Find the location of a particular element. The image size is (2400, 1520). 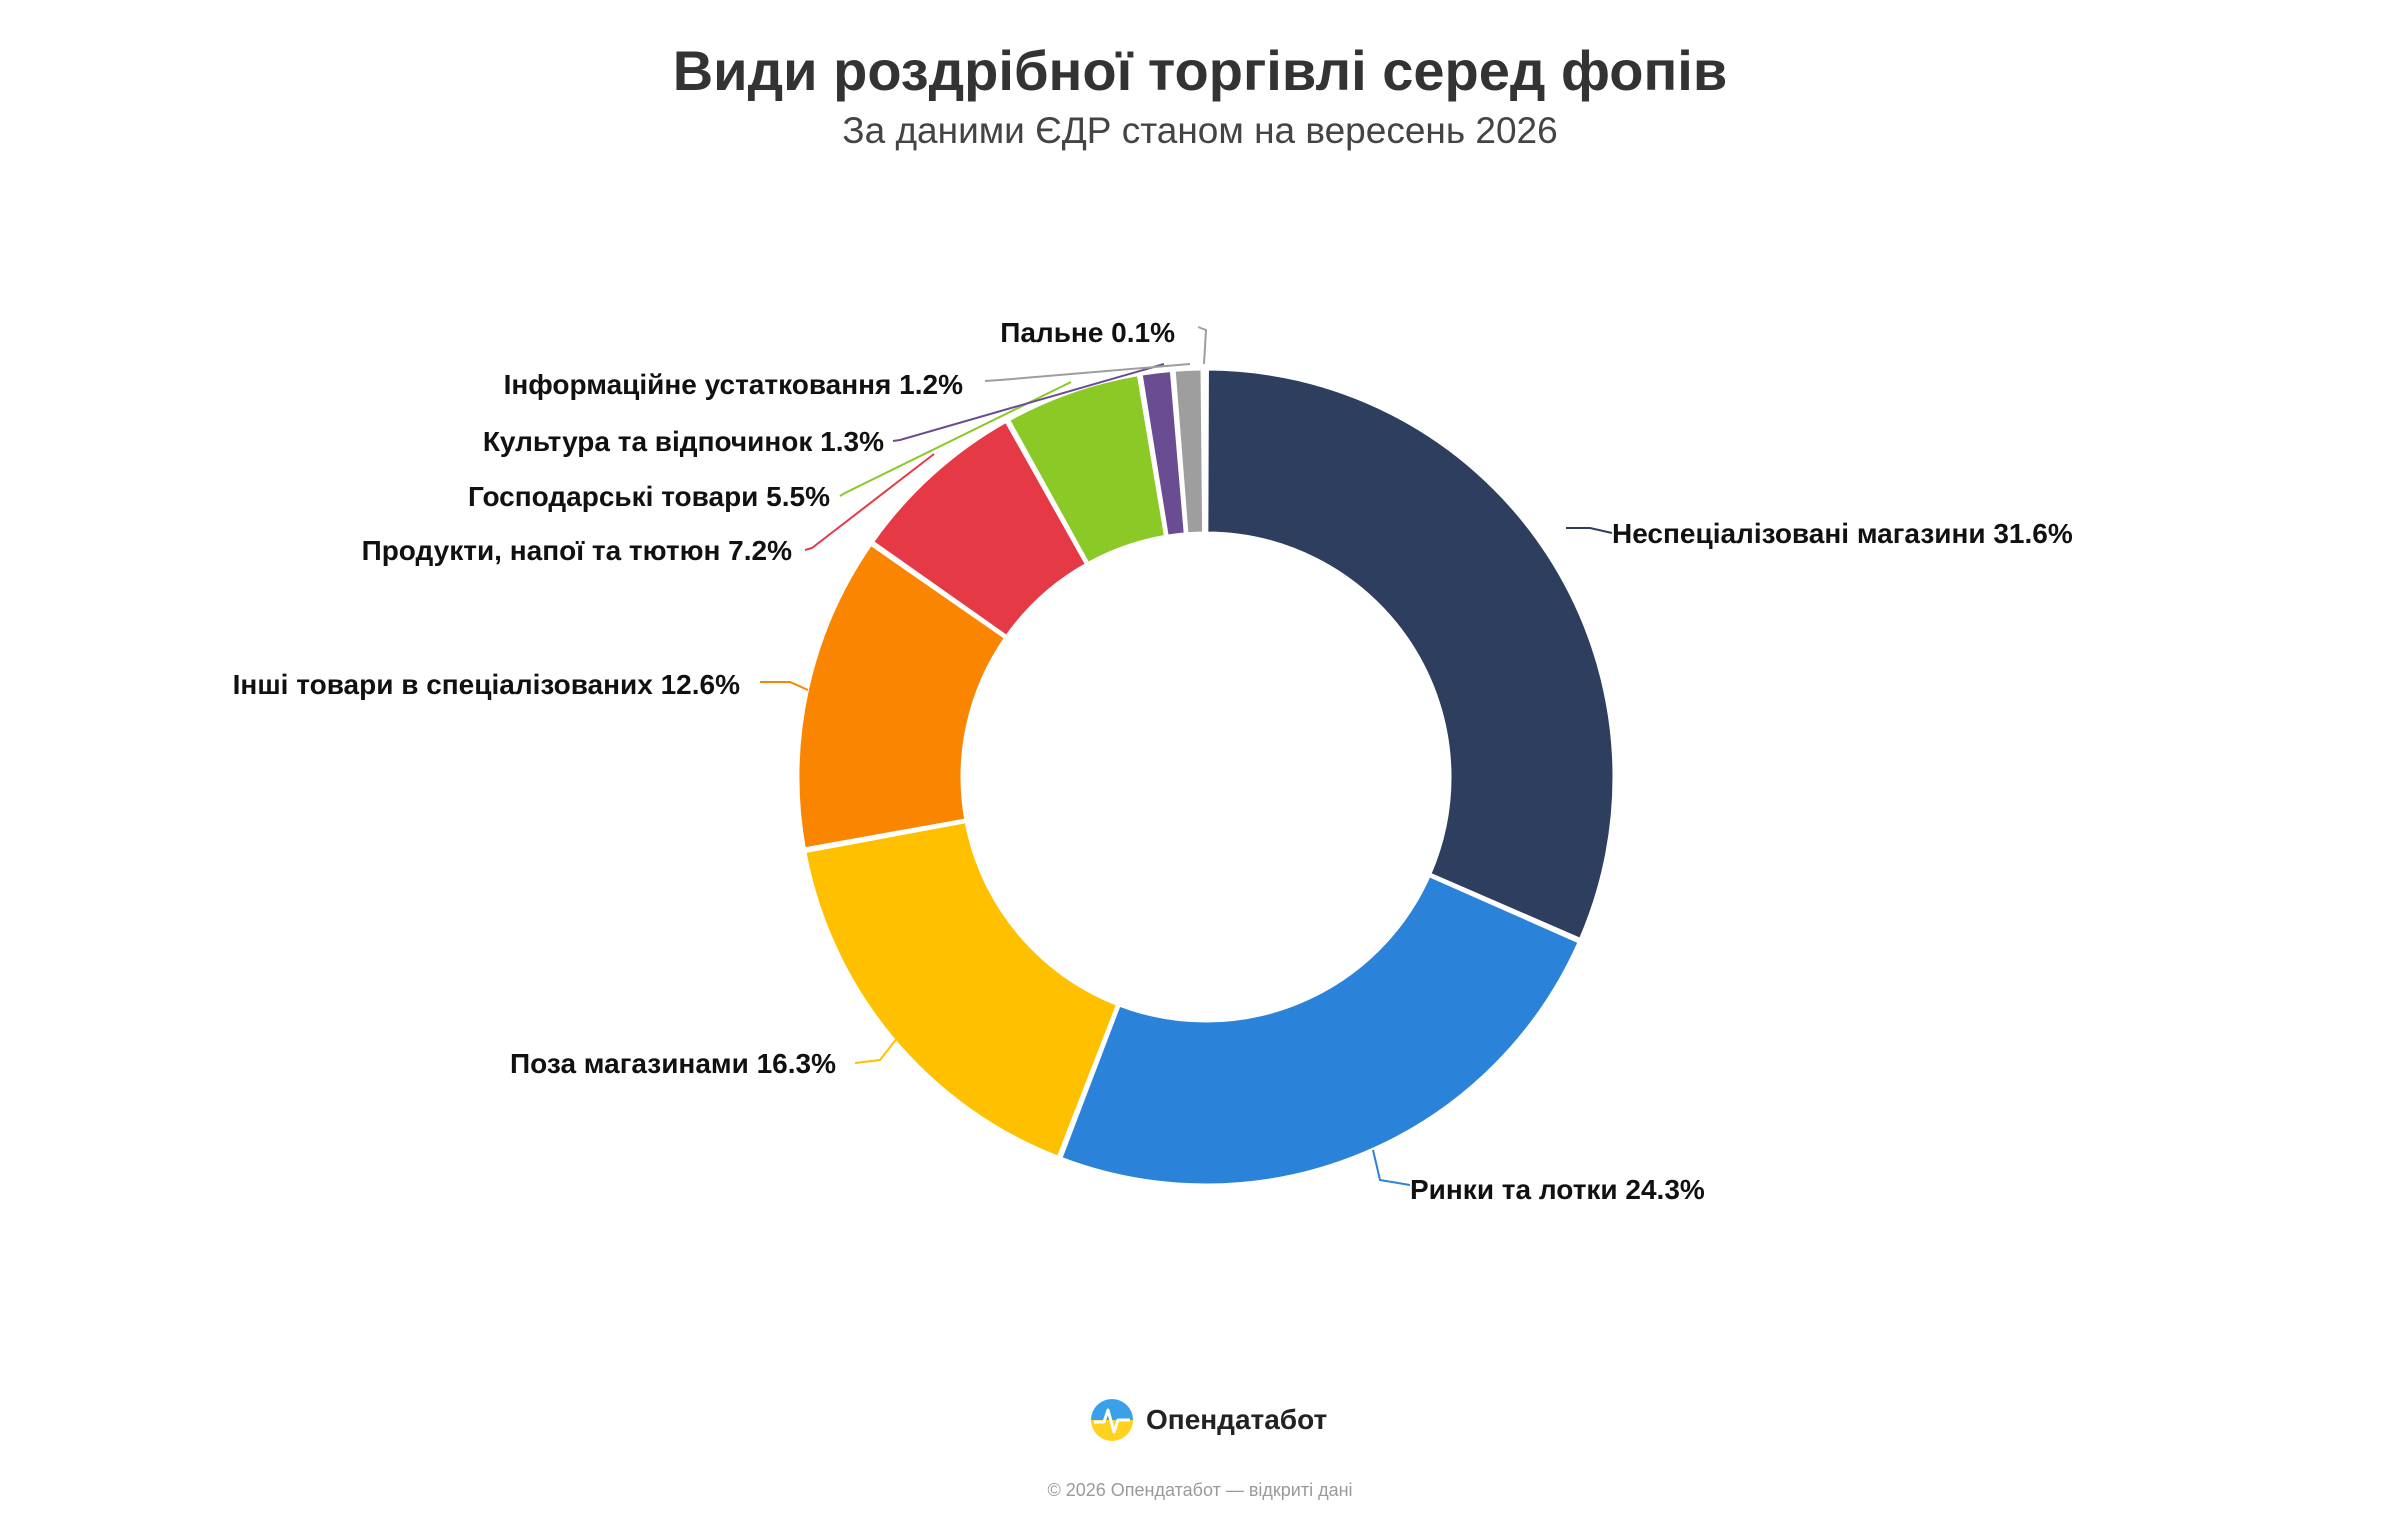

slice-label-9: Пальне 0.1% is located at coordinates (1087, 332).